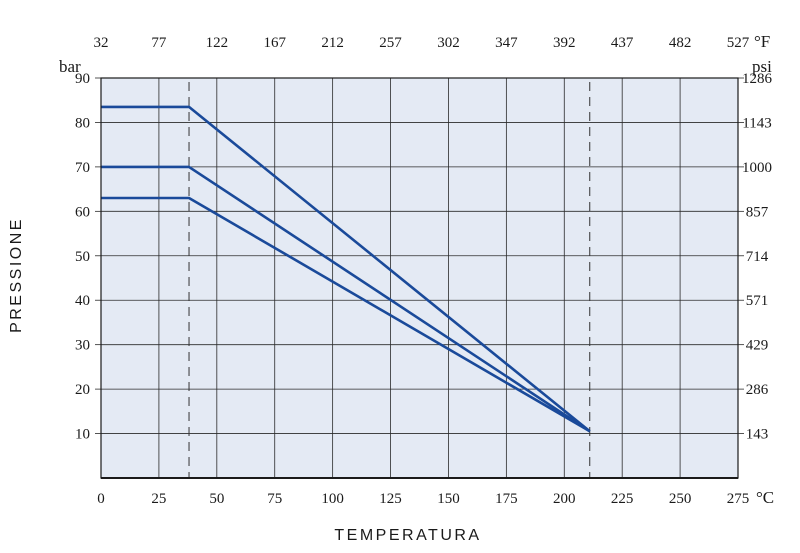 The image size is (800, 553). I want to click on y-right-tick-label: 286, so click(757, 390).